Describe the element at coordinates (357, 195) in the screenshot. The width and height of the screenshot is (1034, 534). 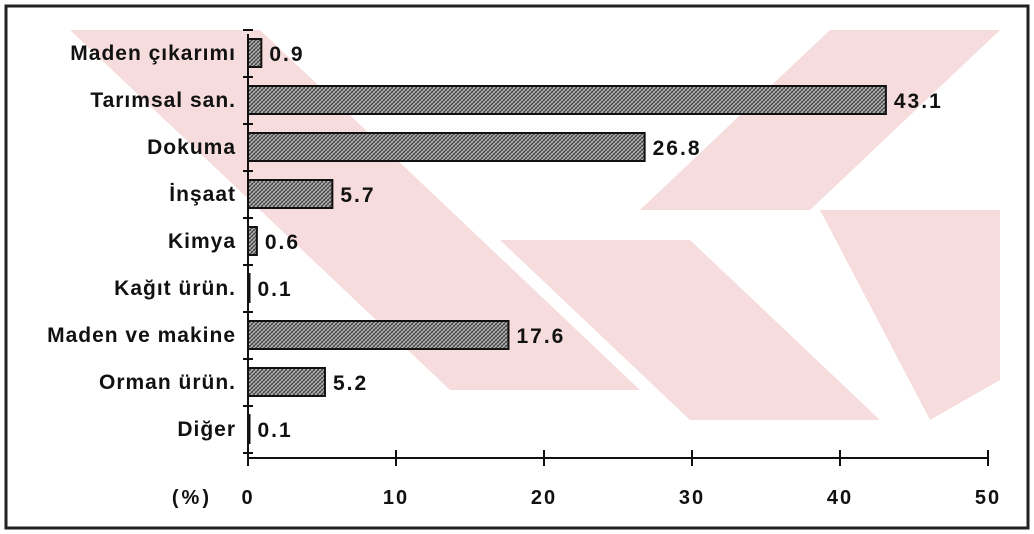
I see `value-label: 5.7` at that location.